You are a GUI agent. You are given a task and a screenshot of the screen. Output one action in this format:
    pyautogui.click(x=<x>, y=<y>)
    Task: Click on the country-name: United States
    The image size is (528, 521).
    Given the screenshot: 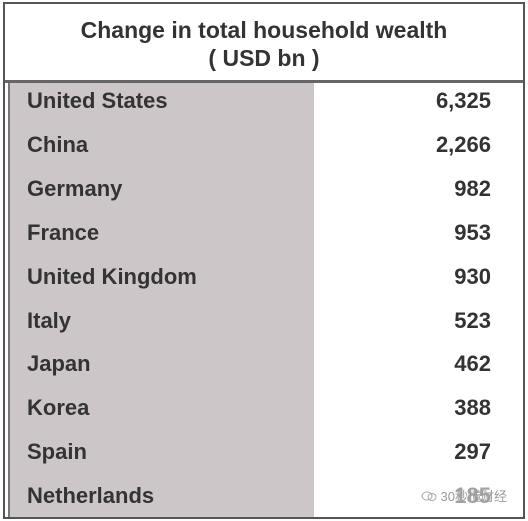 What is the action you would take?
    pyautogui.click(x=97, y=100)
    